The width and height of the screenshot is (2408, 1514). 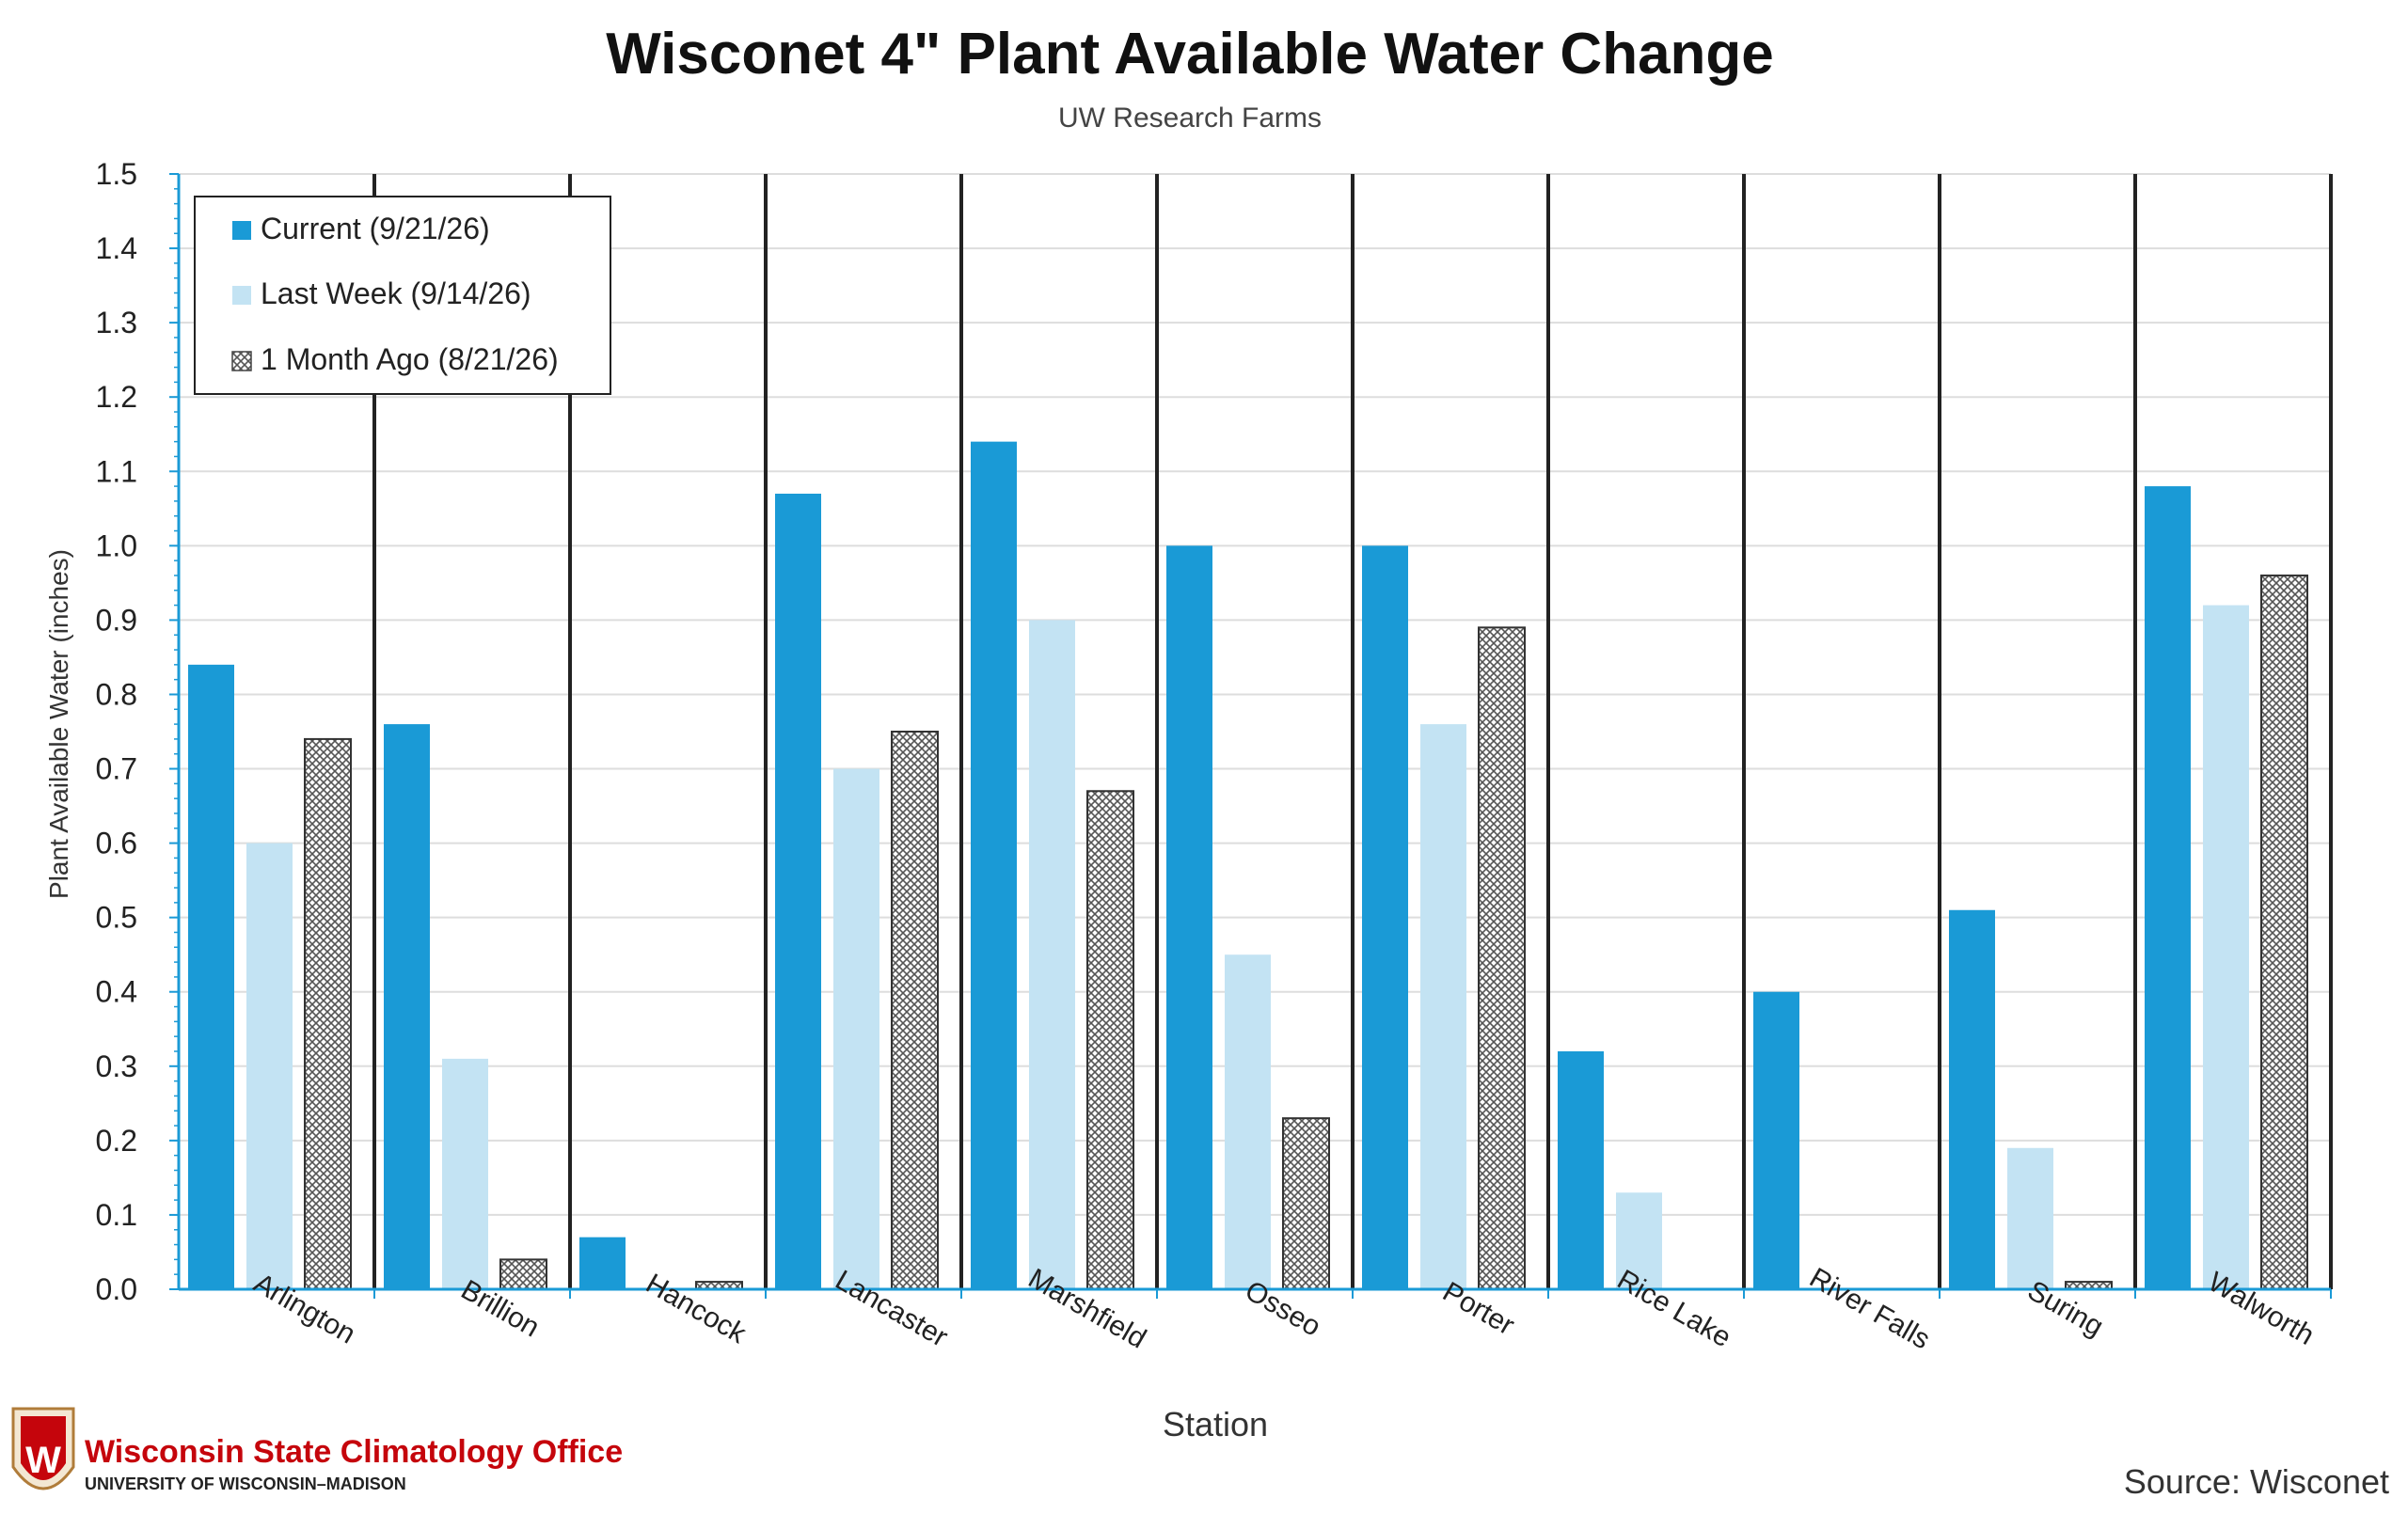 What do you see at coordinates (117, 545) in the screenshot?
I see `y-tick-label: 1.0` at bounding box center [117, 545].